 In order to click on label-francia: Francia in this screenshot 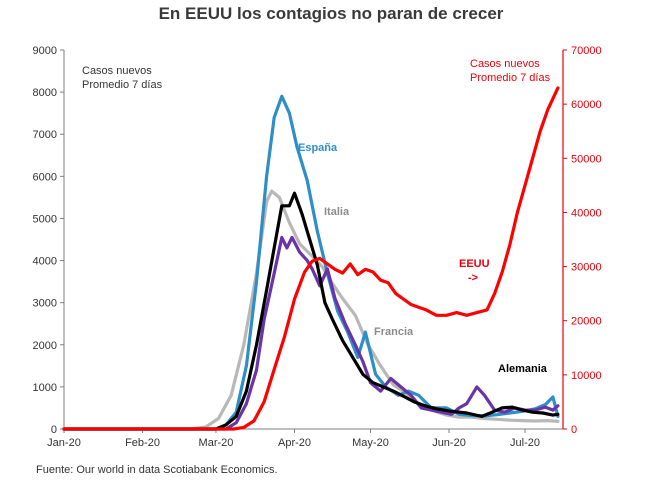, I will do `click(394, 332)`.